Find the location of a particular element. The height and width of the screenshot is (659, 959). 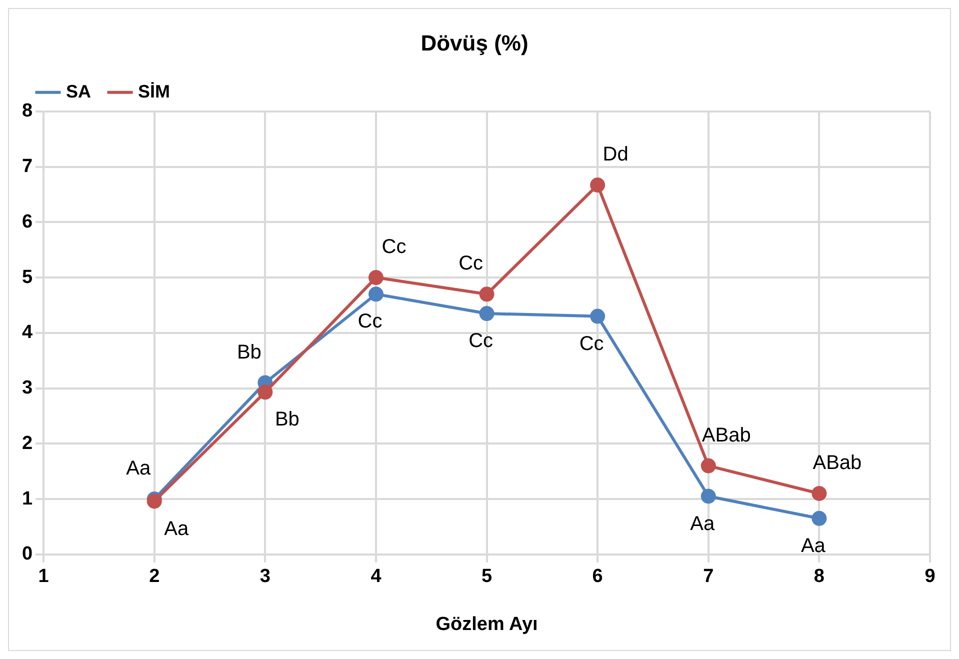

chart-title: Dövüş (%) is located at coordinates (474, 43).